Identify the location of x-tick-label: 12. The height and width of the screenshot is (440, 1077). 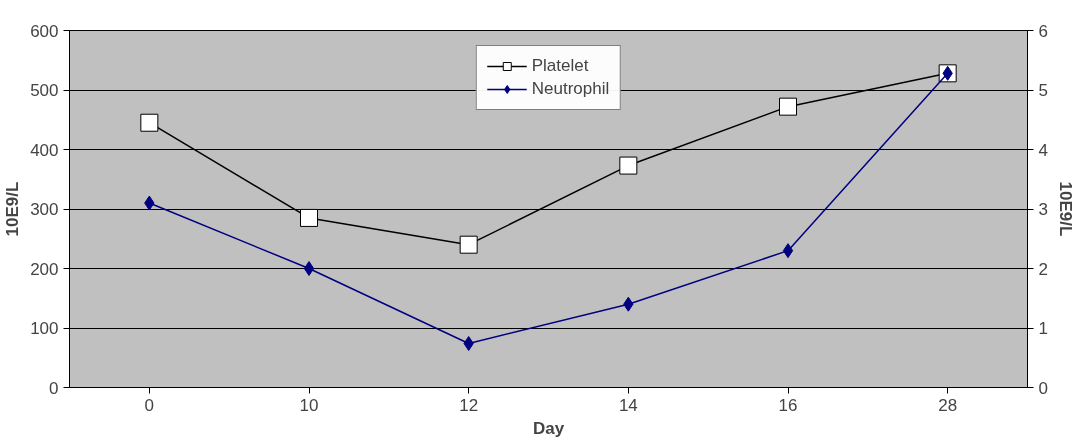
(469, 405).